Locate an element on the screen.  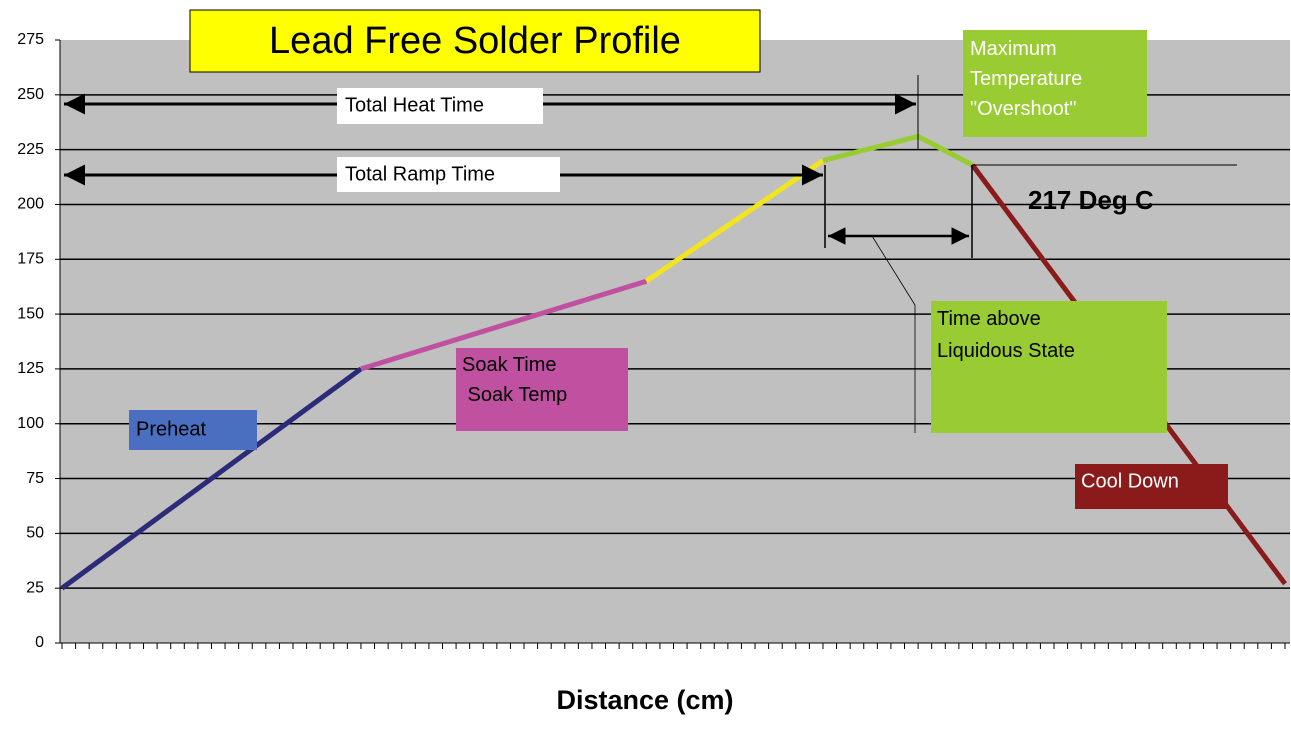
y-tick-label: 275 is located at coordinates (30, 39).